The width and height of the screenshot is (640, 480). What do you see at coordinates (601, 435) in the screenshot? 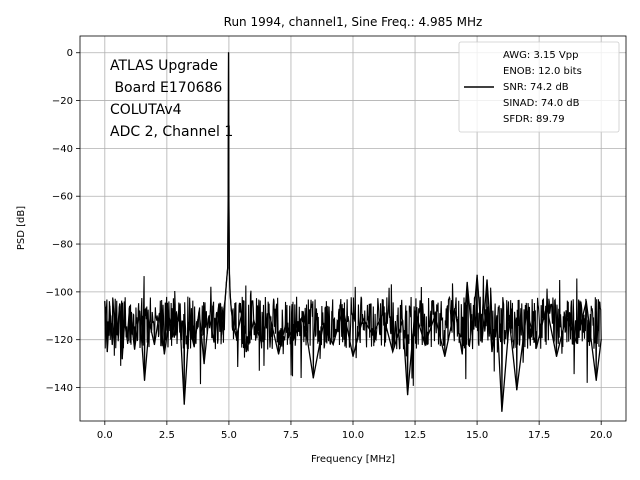
I see `x-tick-label: 20.0` at bounding box center [601, 435].